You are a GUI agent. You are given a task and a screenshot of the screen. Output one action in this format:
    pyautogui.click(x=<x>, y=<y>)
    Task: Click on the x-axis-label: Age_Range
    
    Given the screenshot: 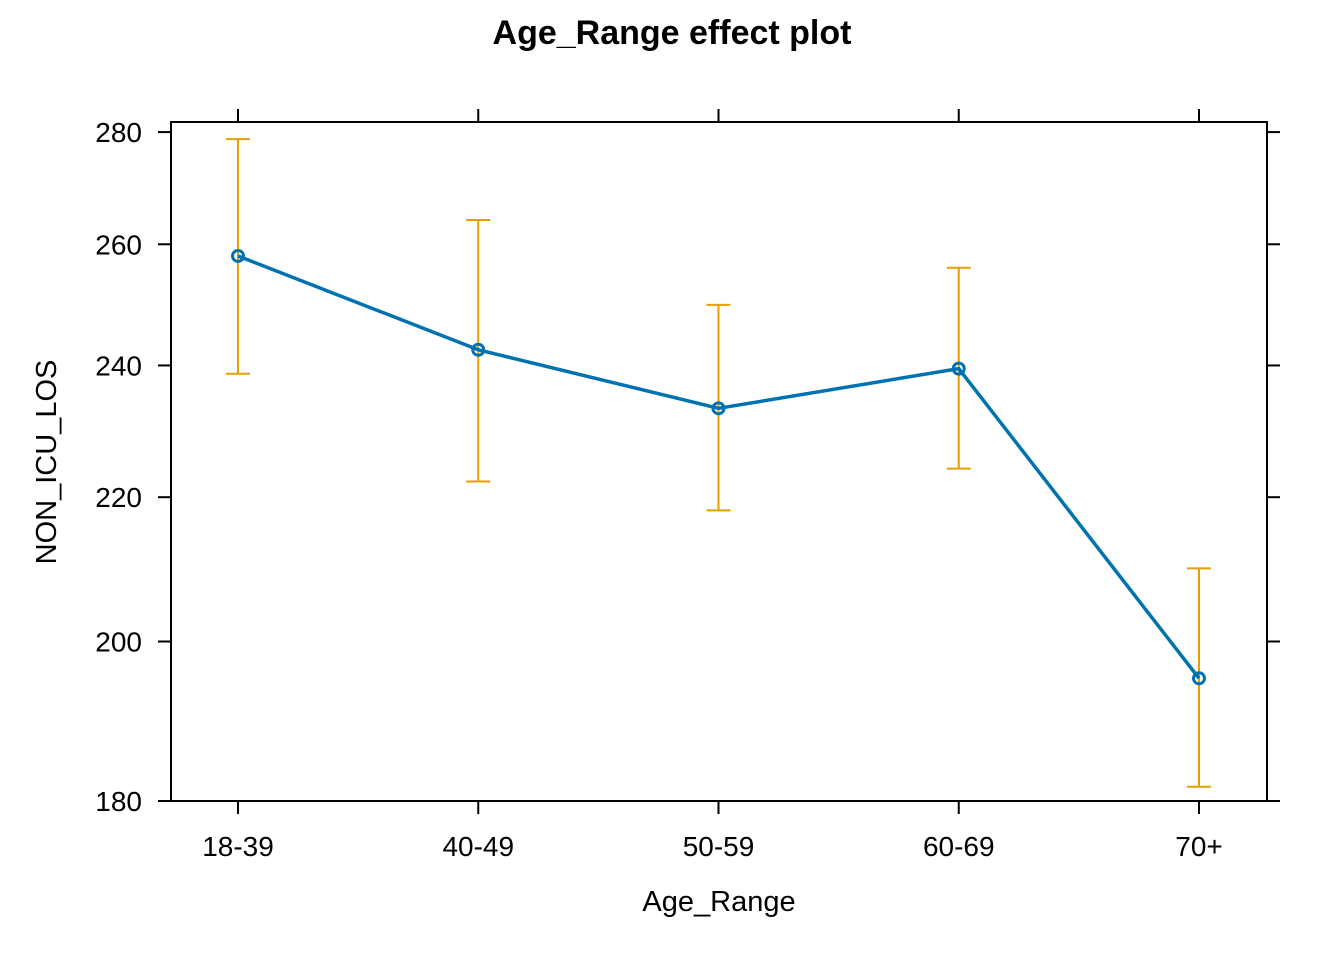 What is the action you would take?
    pyautogui.click(x=718, y=902)
    